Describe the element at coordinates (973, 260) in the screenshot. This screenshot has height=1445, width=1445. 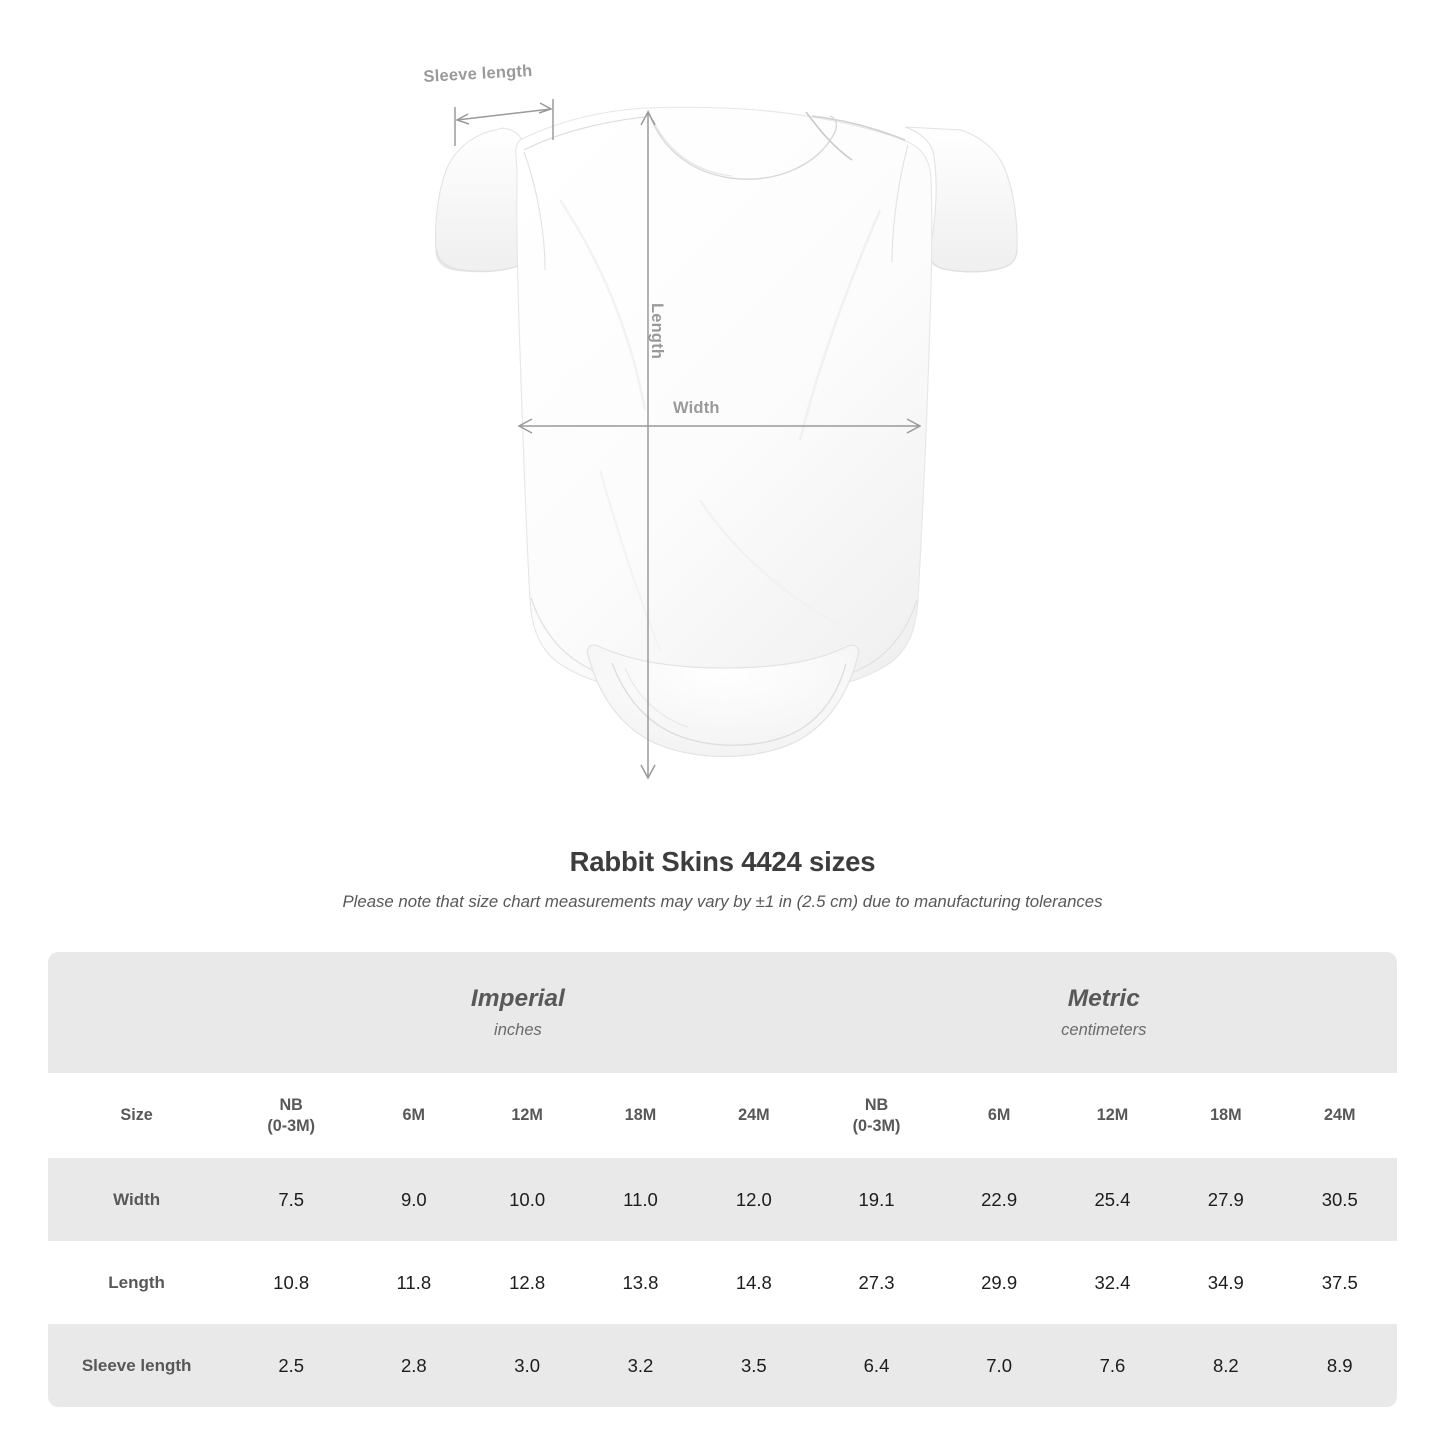
I see `right-cuff` at that location.